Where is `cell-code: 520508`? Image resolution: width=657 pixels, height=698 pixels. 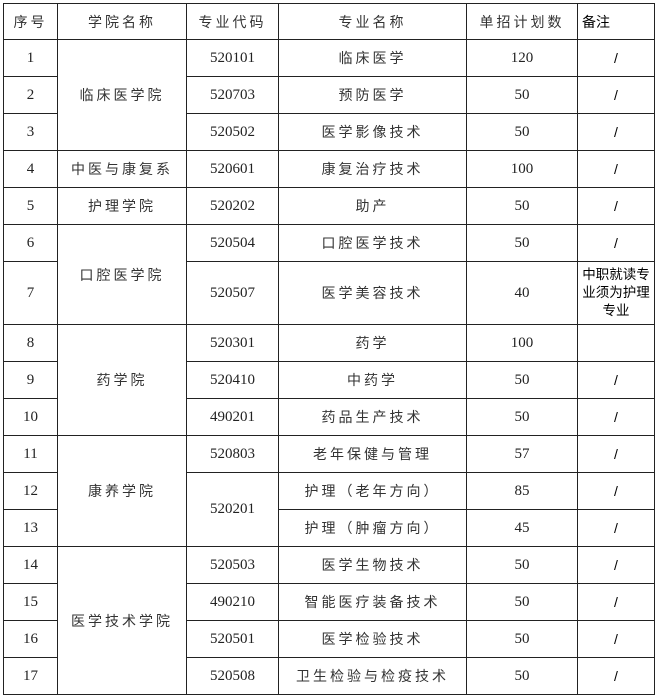
cell-code: 520508 is located at coordinates (232, 676).